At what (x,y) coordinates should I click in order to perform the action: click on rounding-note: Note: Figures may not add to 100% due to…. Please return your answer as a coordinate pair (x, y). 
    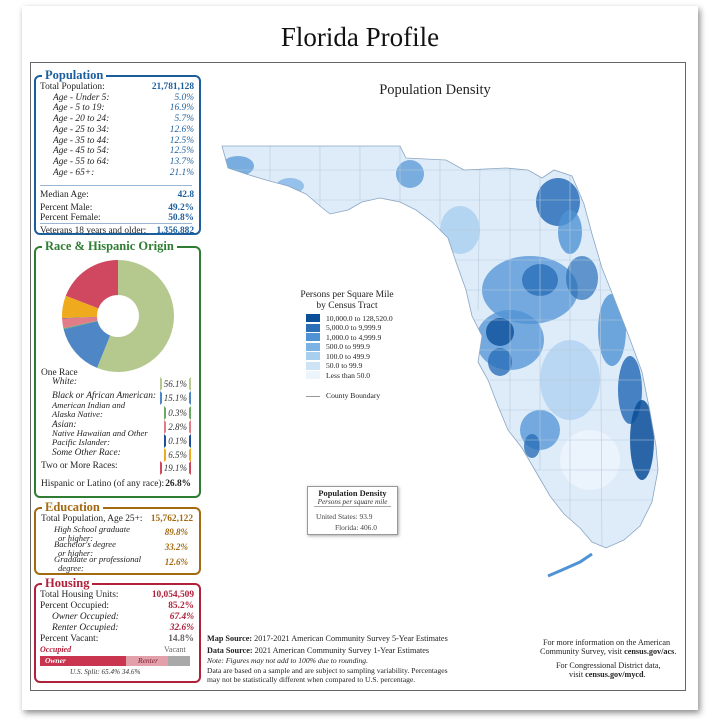
    Looking at the image, I should click on (287, 660).